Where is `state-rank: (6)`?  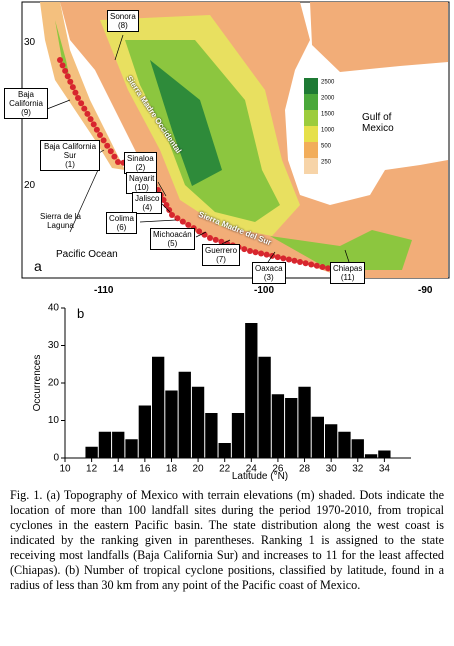 state-rank: (6) is located at coordinates (121, 227).